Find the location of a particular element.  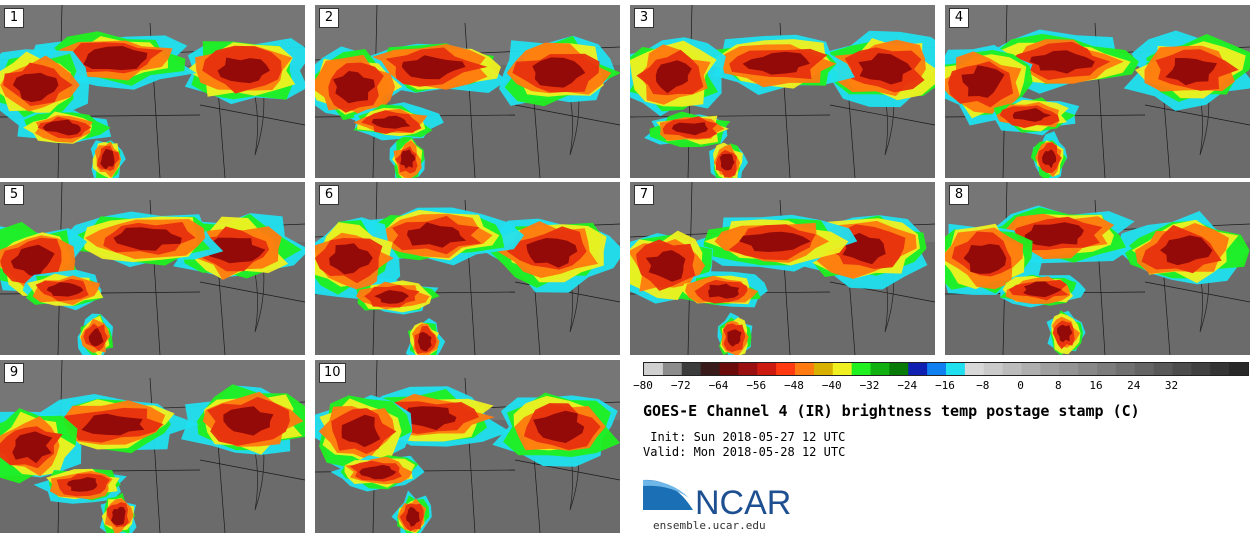

postage-stamp-panel: 2 is located at coordinates (467, 91).